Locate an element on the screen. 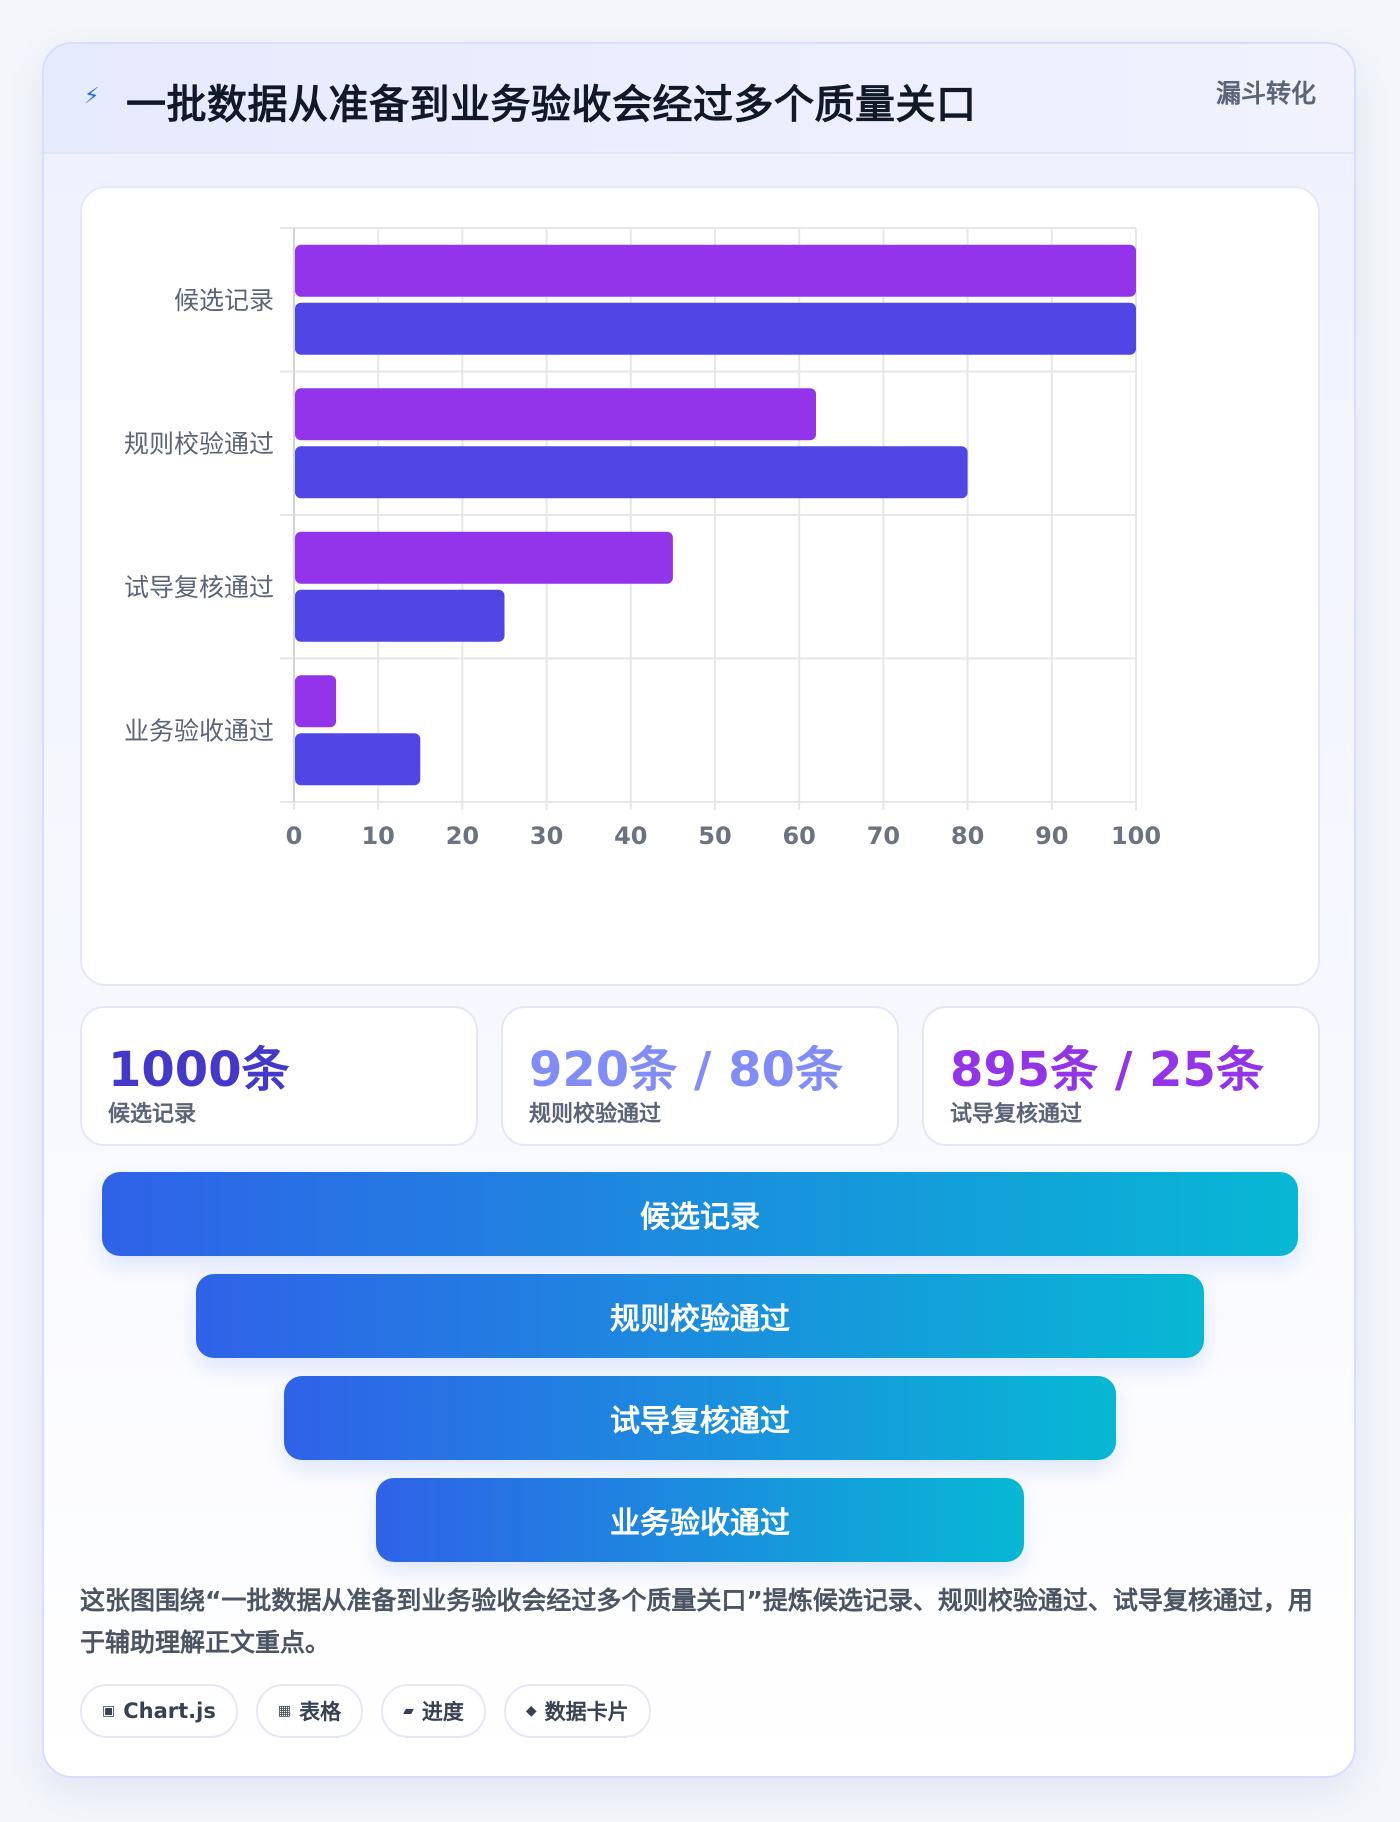  tag-label: 表格 is located at coordinates (320, 1712).